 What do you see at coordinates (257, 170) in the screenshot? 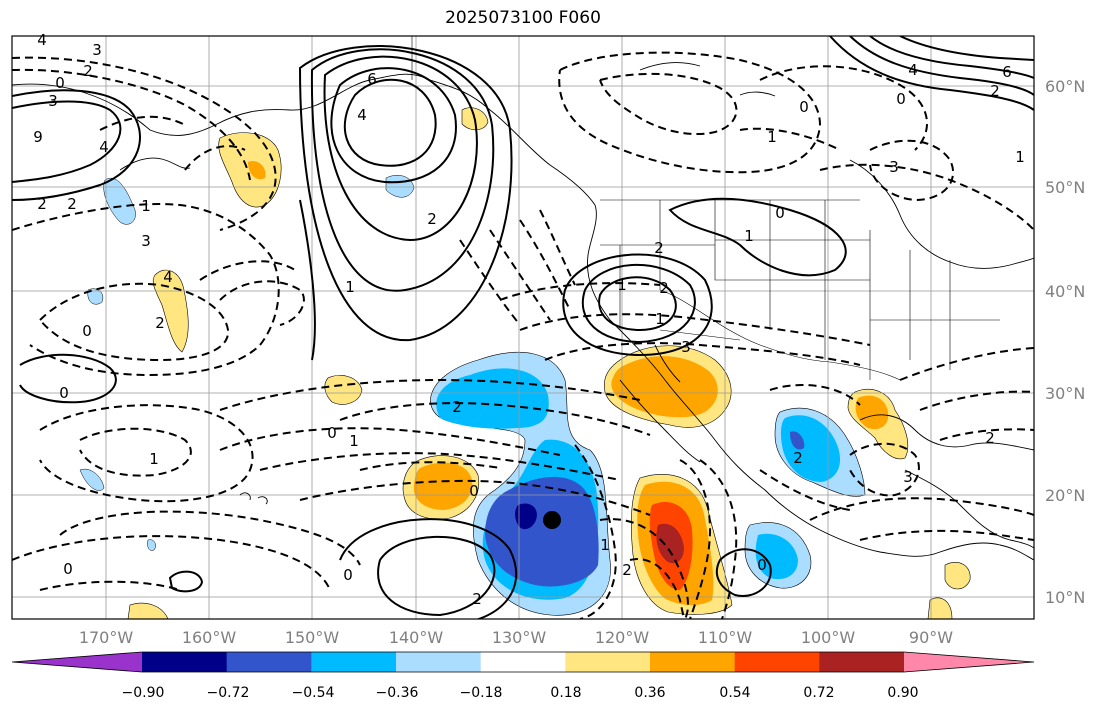
I see `anomaly-fill-positive-pacific-nw-orange` at bounding box center [257, 170].